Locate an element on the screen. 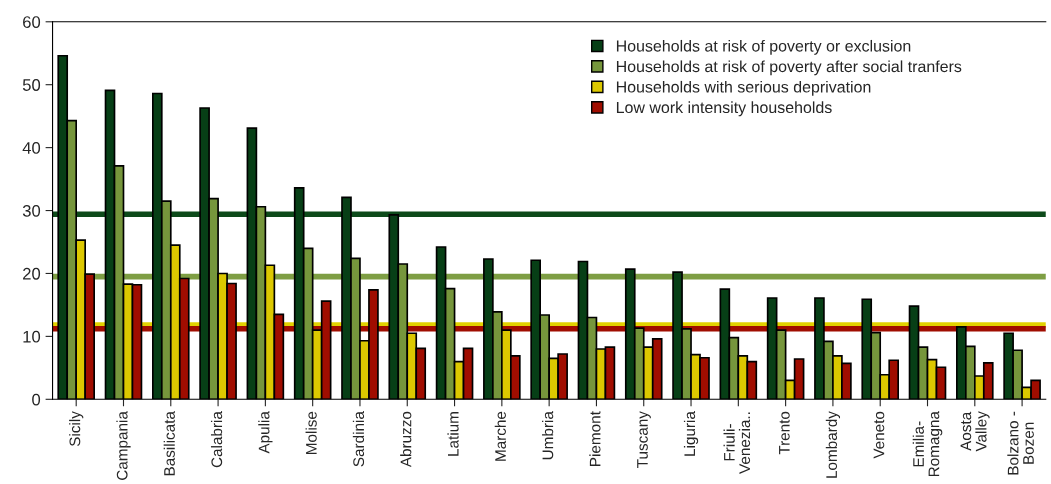 The image size is (1051, 484). y-tick-label: 60 is located at coordinates (32, 22).